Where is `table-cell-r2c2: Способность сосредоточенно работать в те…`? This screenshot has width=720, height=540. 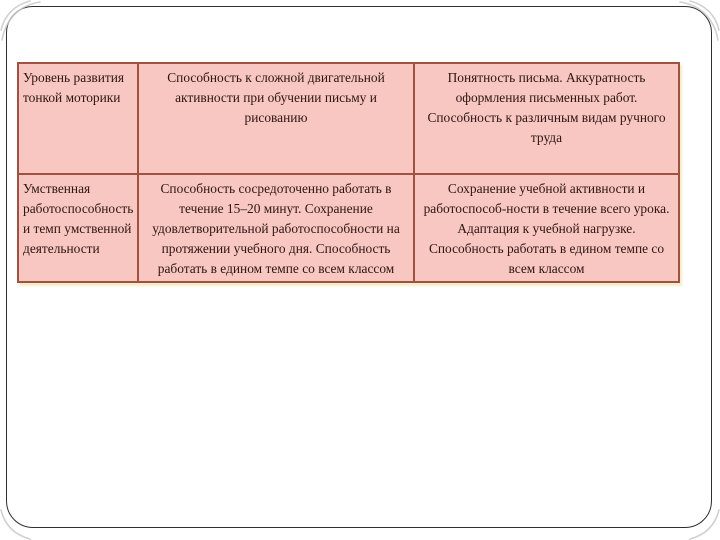 table-cell-r2c2: Способность сосредоточенно работать в те… is located at coordinates (276, 228).